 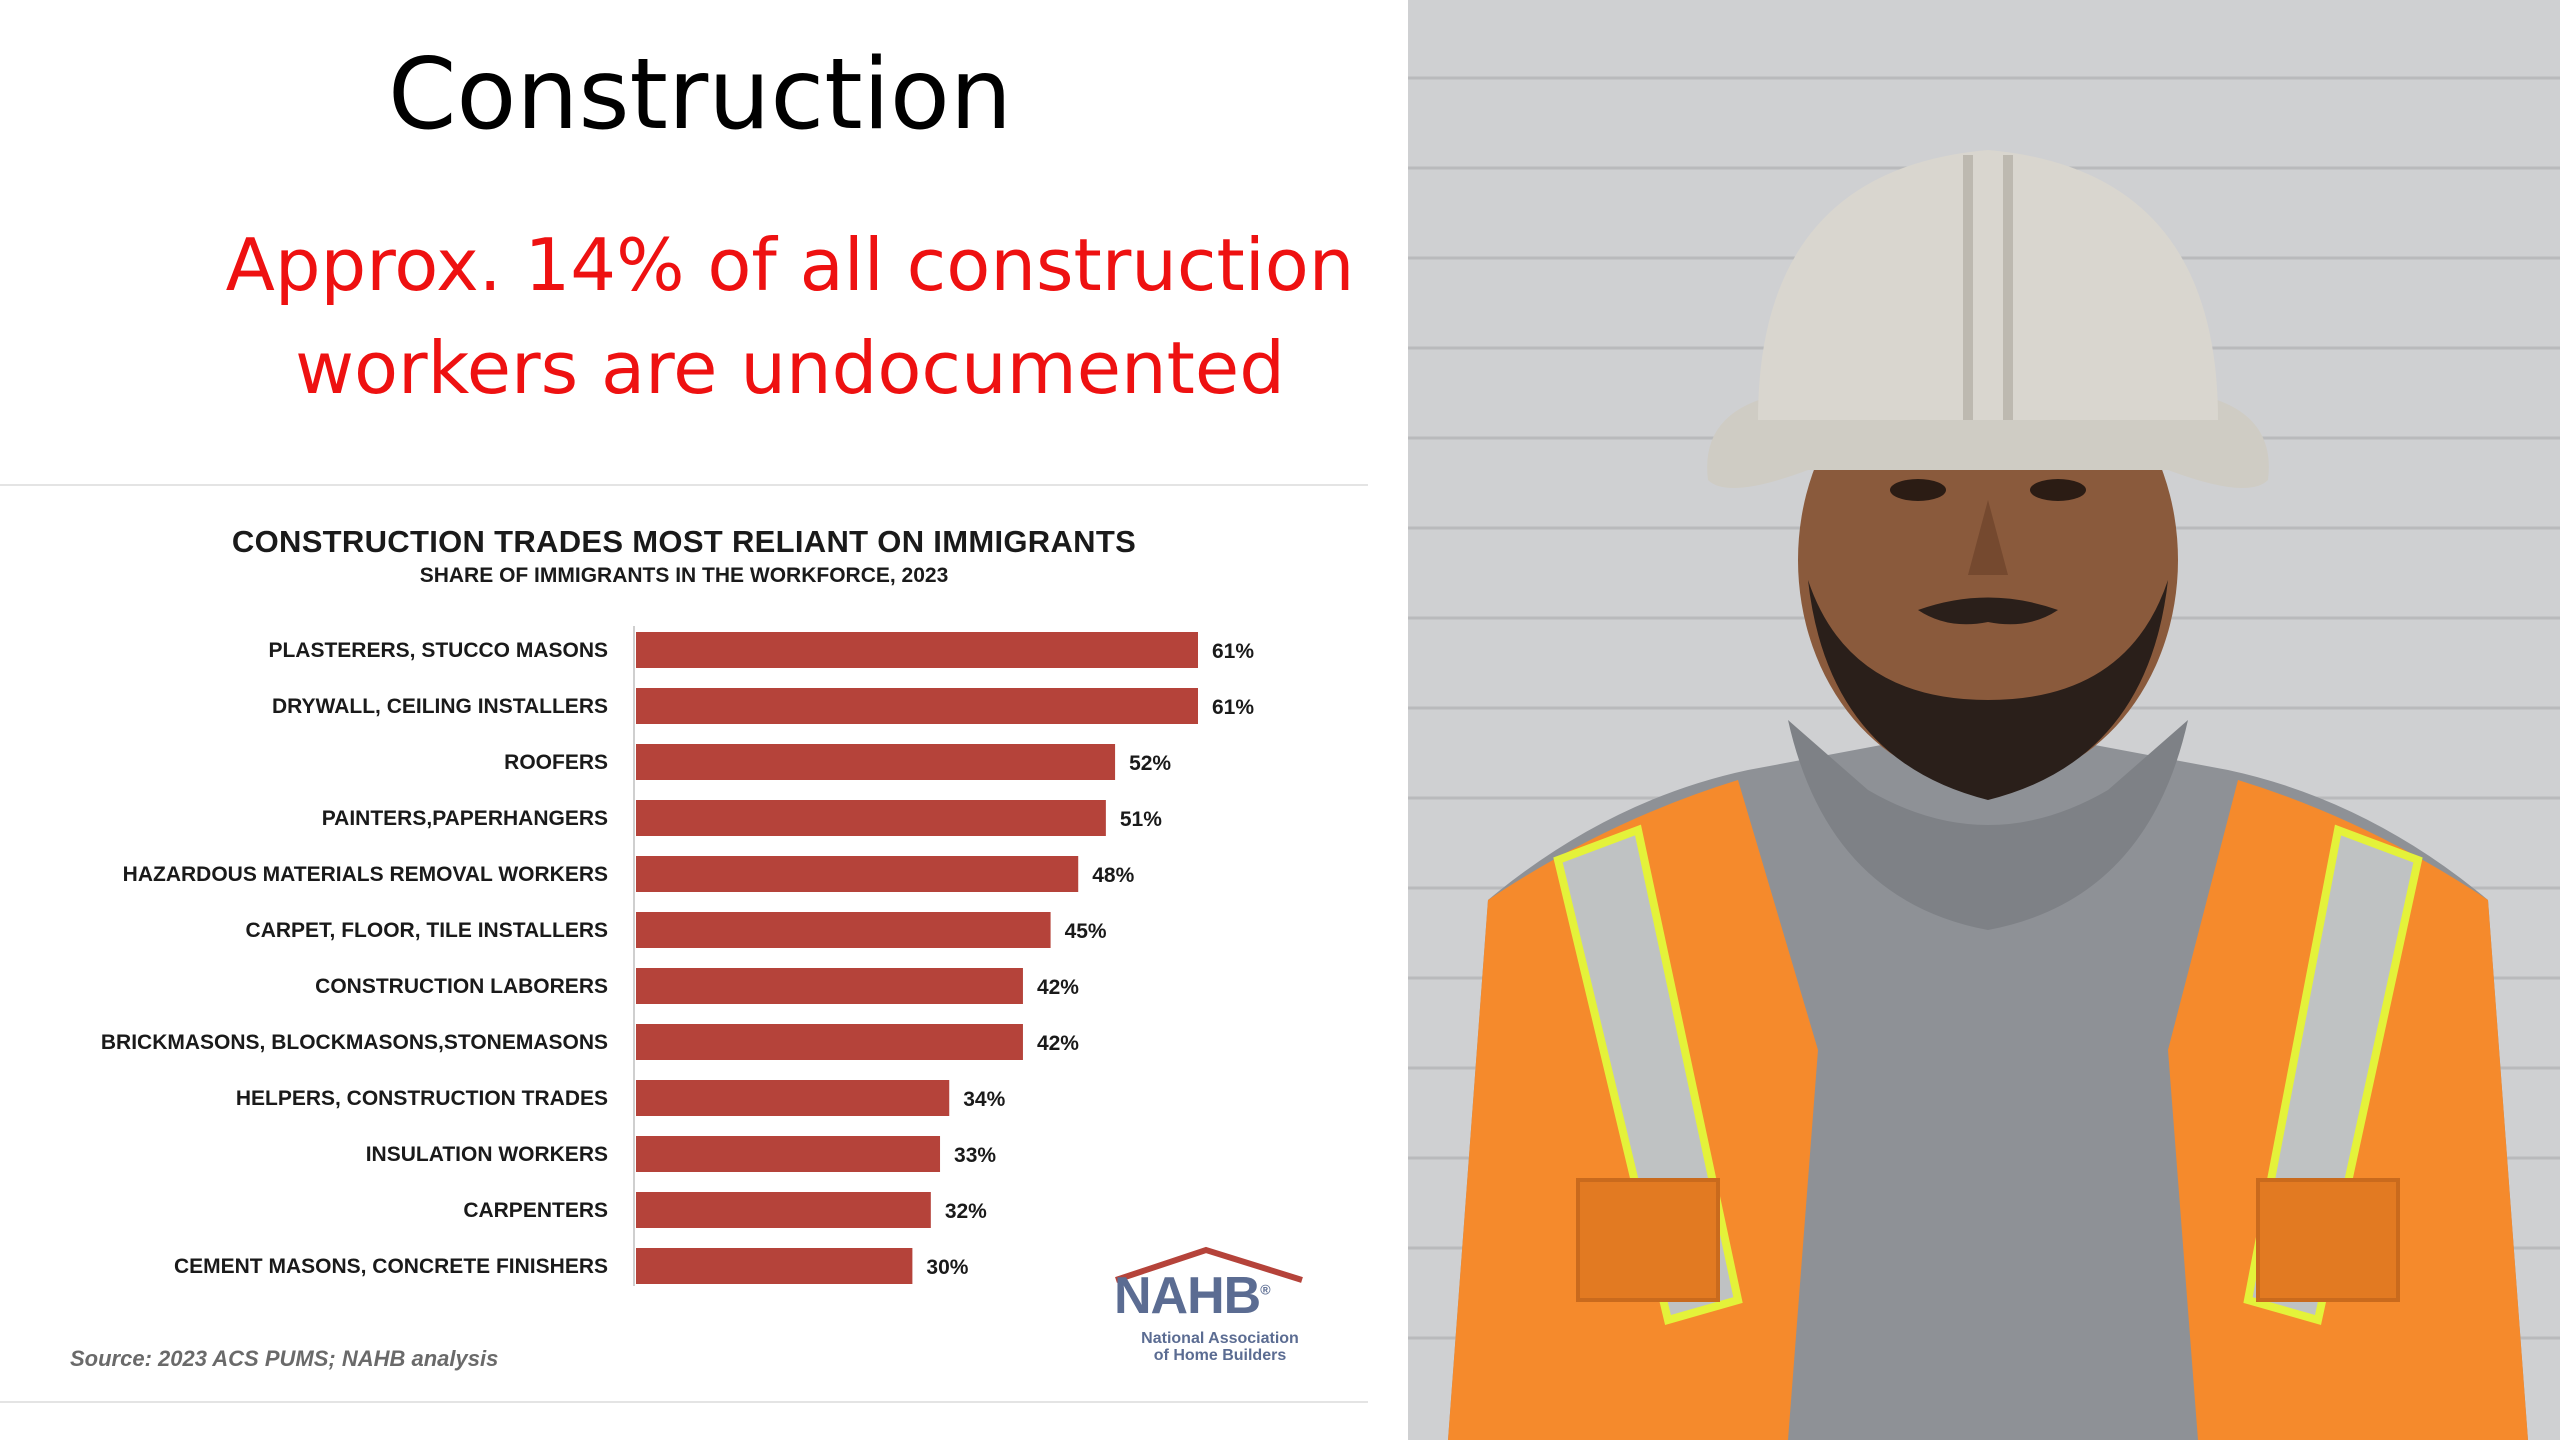 I want to click on hard-hat-ridge, so click(x=1988, y=287).